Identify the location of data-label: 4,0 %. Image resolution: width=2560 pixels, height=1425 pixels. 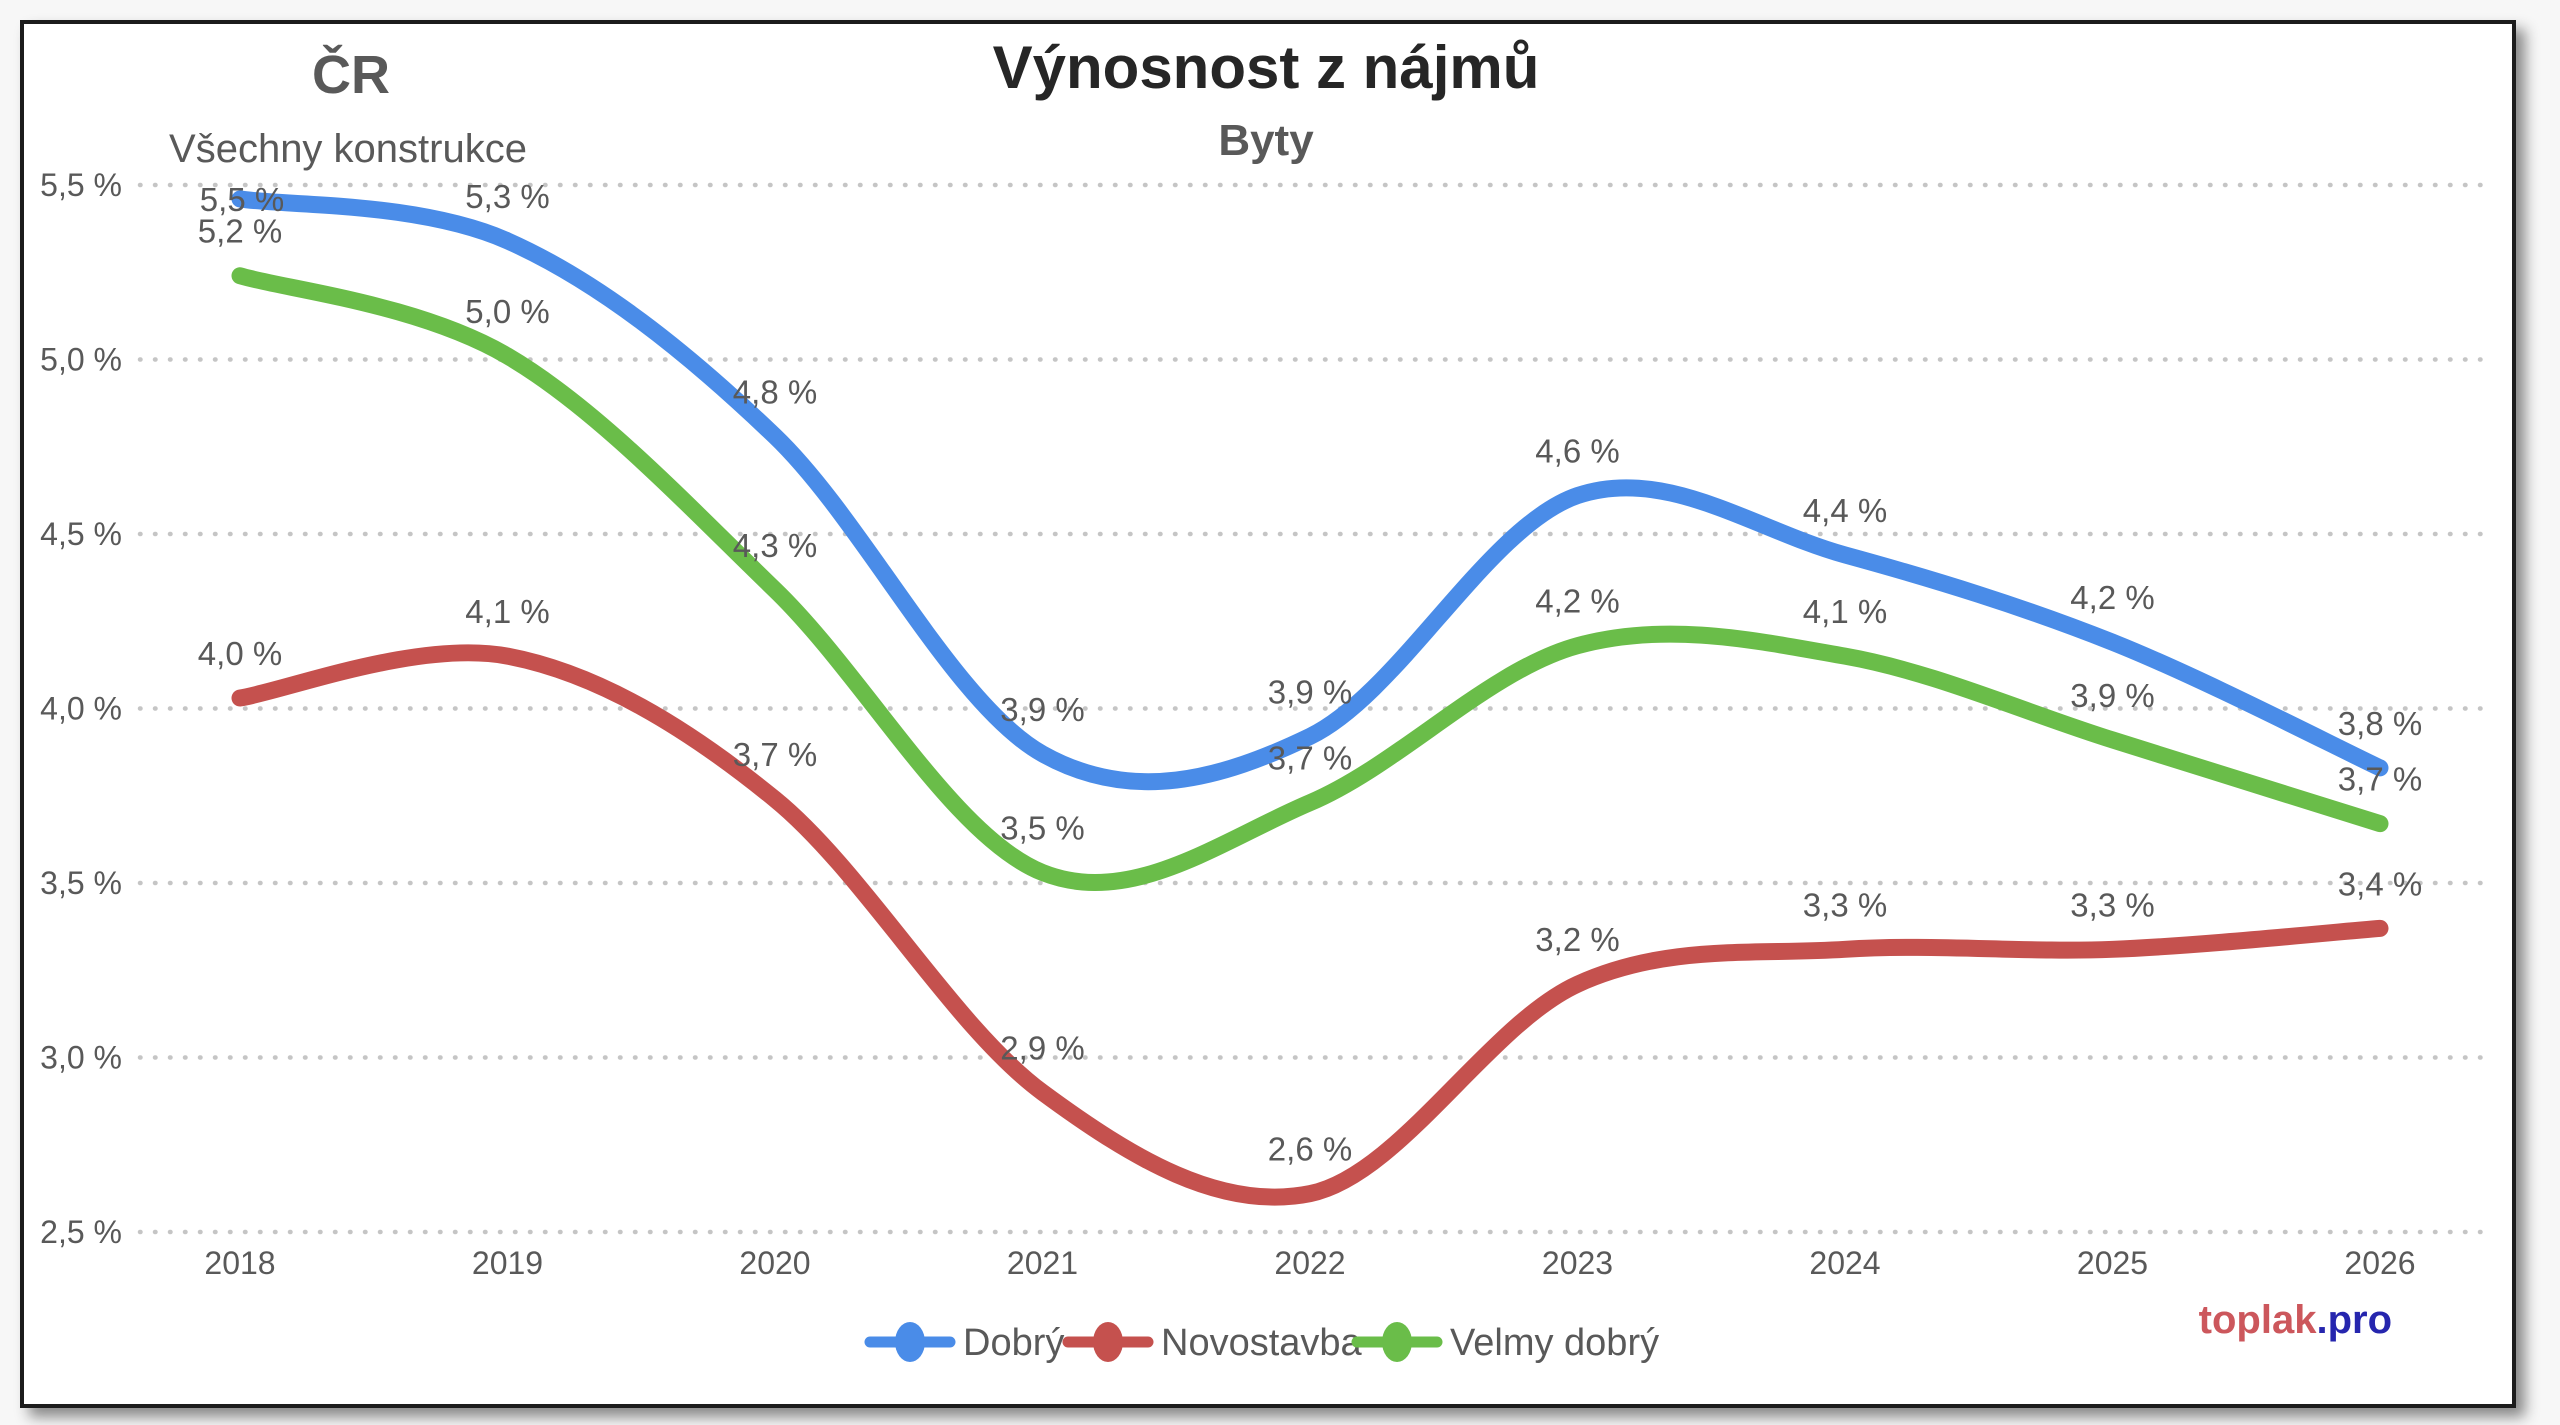
(240, 653).